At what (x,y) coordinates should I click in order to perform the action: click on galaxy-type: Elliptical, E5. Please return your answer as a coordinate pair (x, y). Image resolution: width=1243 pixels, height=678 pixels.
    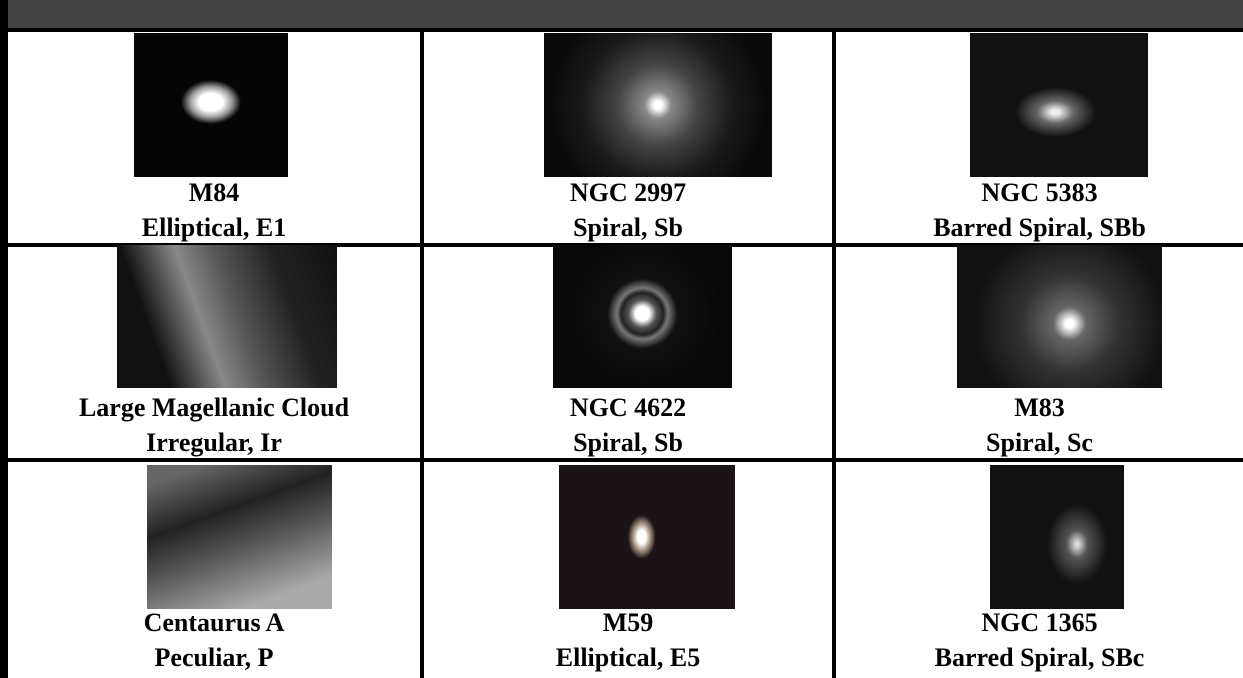
    Looking at the image, I should click on (628, 657).